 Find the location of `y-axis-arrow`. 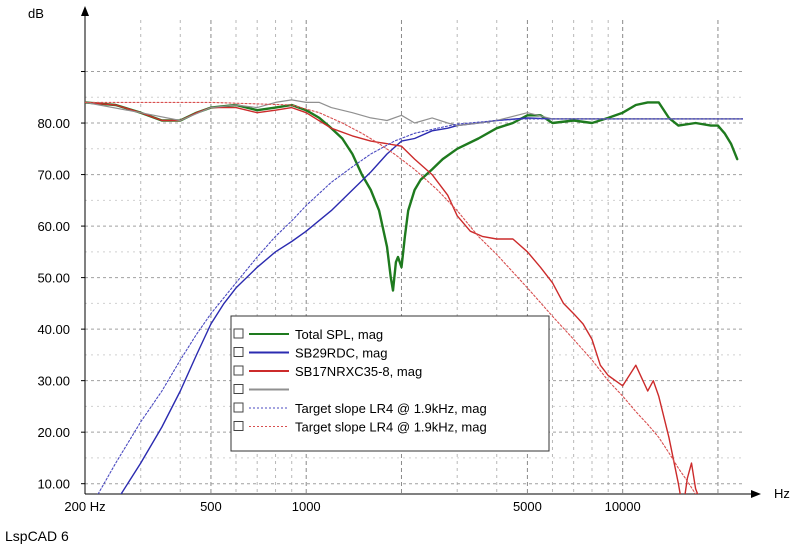

y-axis-arrow is located at coordinates (85, 11).